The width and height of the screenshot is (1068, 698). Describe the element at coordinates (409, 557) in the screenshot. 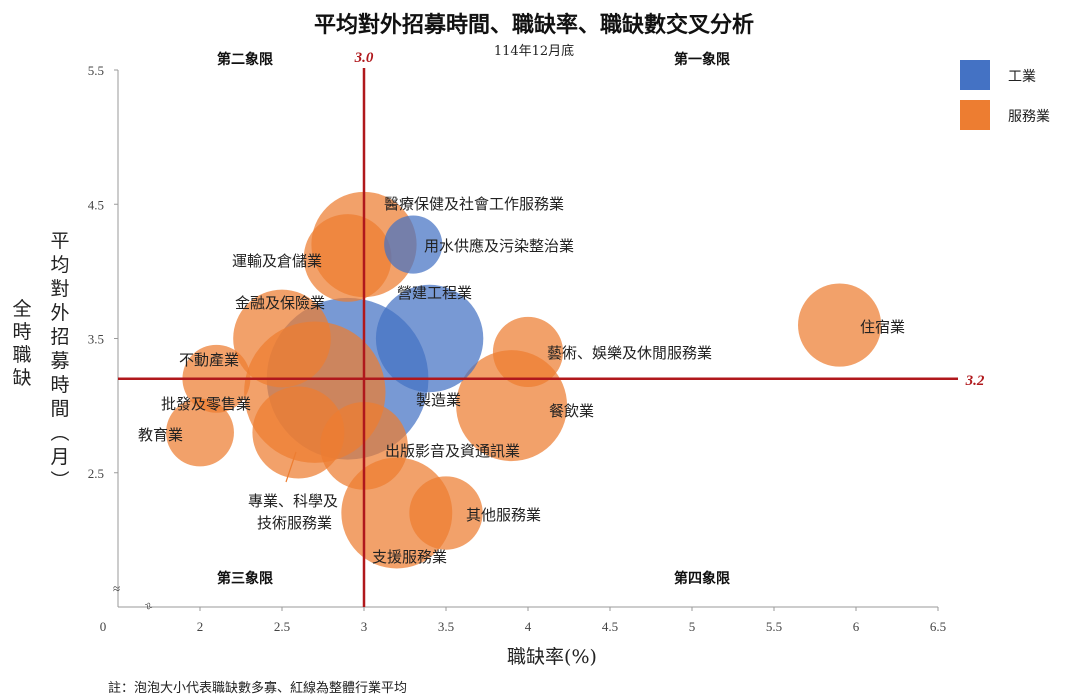

I see `bubble-label: 支援服務業` at that location.